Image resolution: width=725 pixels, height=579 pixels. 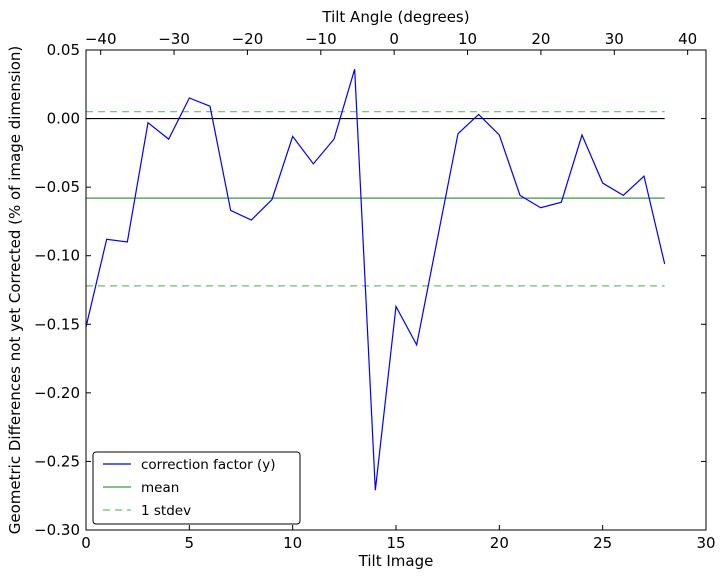 What do you see at coordinates (248, 39) in the screenshot?
I see `top-x-tick-label: −20` at bounding box center [248, 39].